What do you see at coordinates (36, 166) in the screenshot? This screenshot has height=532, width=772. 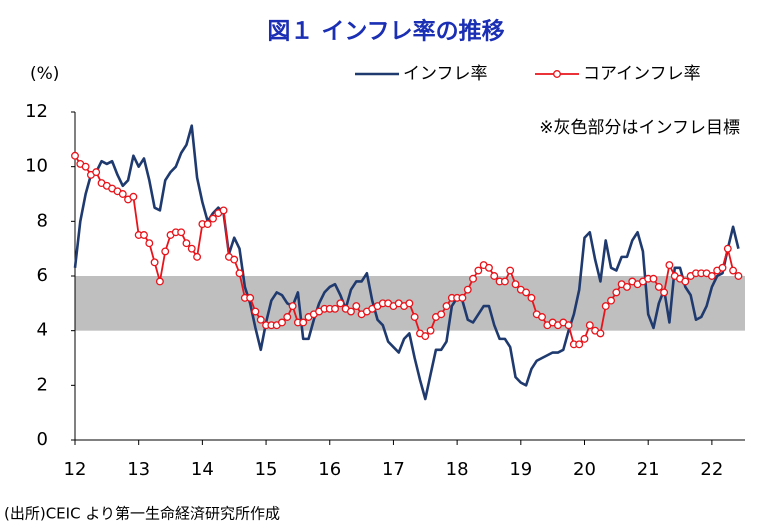 I see `y-tick-label: 10` at bounding box center [36, 166].